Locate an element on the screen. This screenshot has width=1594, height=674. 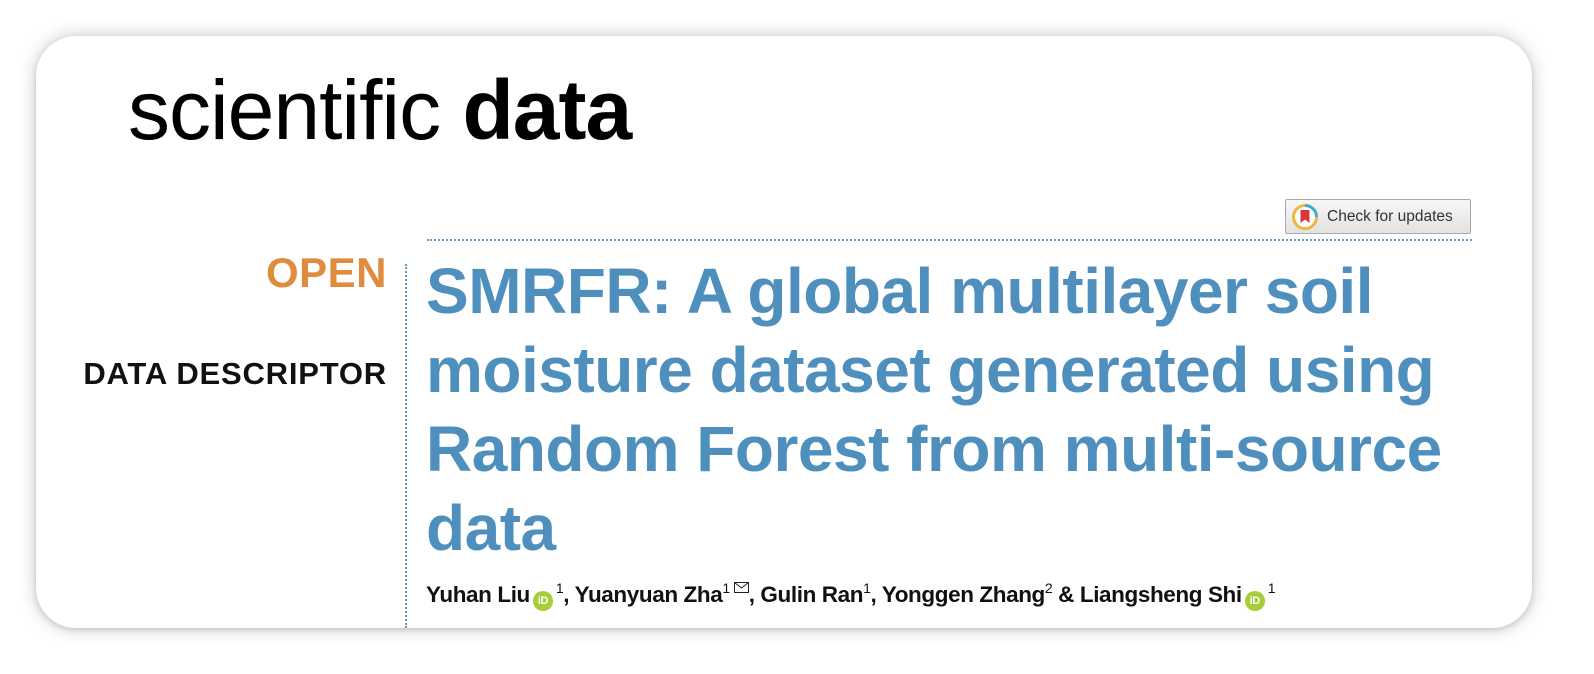
author-2: Yuanyuan Zha1, is located at coordinates (667, 593).